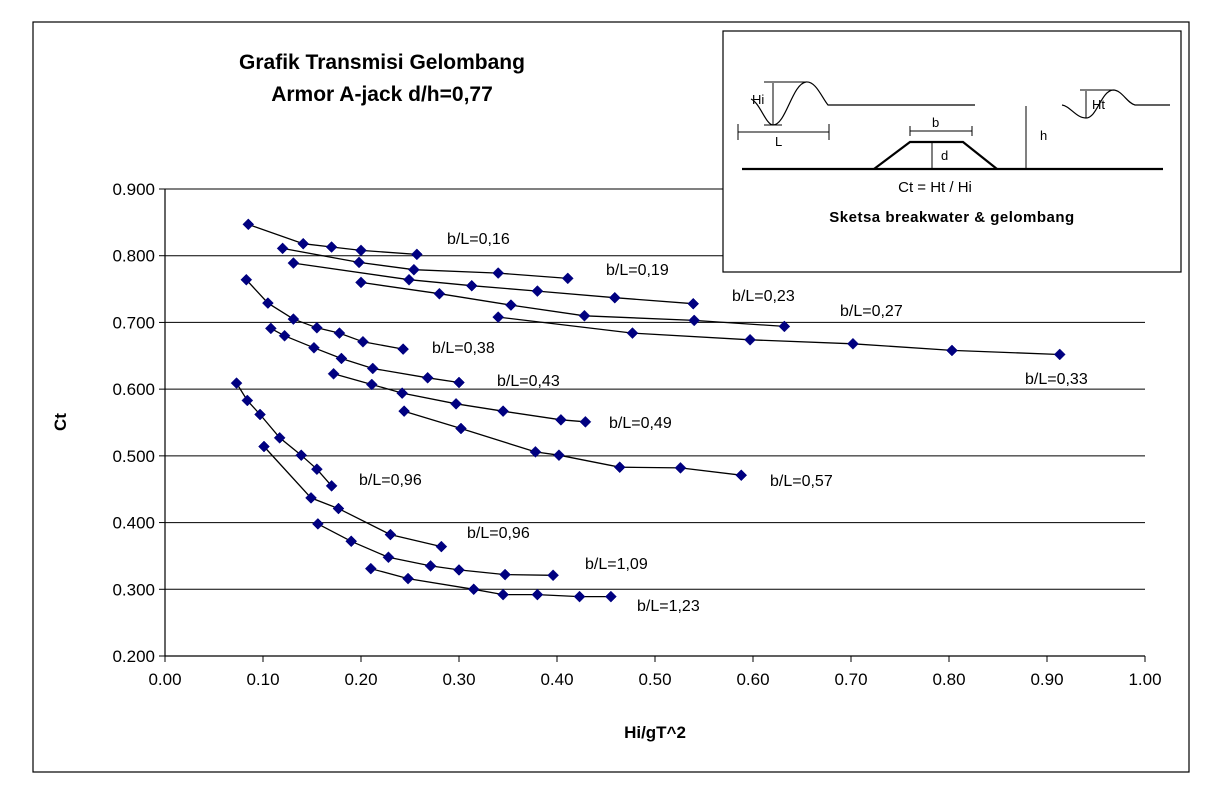 The image size is (1211, 799). What do you see at coordinates (382, 94) in the screenshot?
I see `chart-subtitle: Armor A-jack d/h=0,77` at bounding box center [382, 94].